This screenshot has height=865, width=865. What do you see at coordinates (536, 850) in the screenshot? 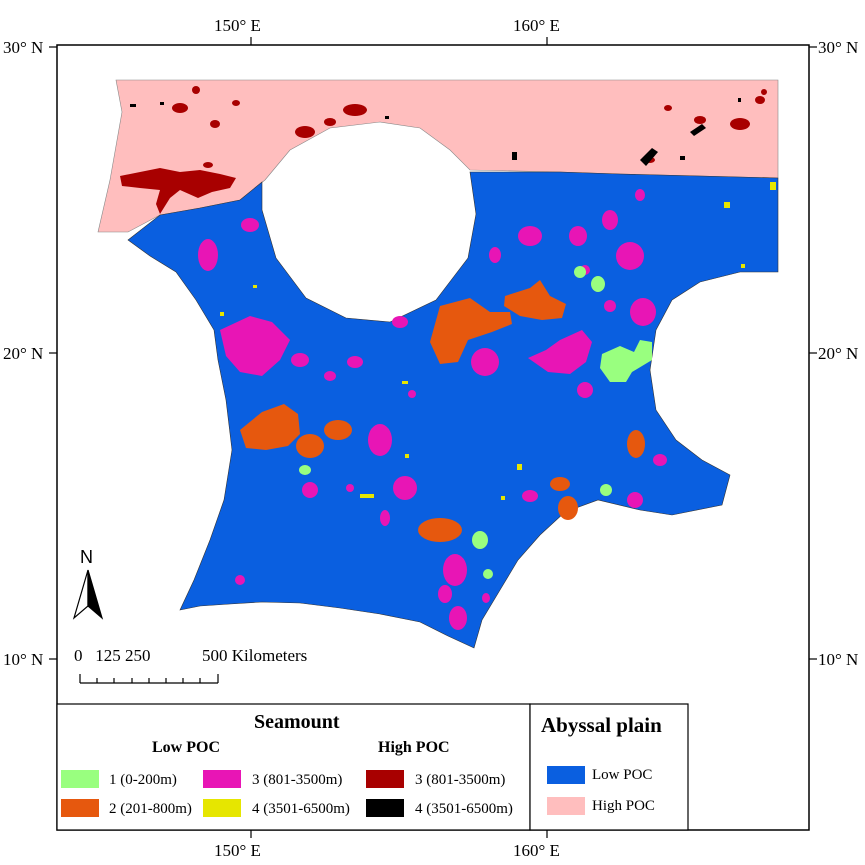
I see `lon-label-160e-bottom: 160° E` at bounding box center [536, 850].